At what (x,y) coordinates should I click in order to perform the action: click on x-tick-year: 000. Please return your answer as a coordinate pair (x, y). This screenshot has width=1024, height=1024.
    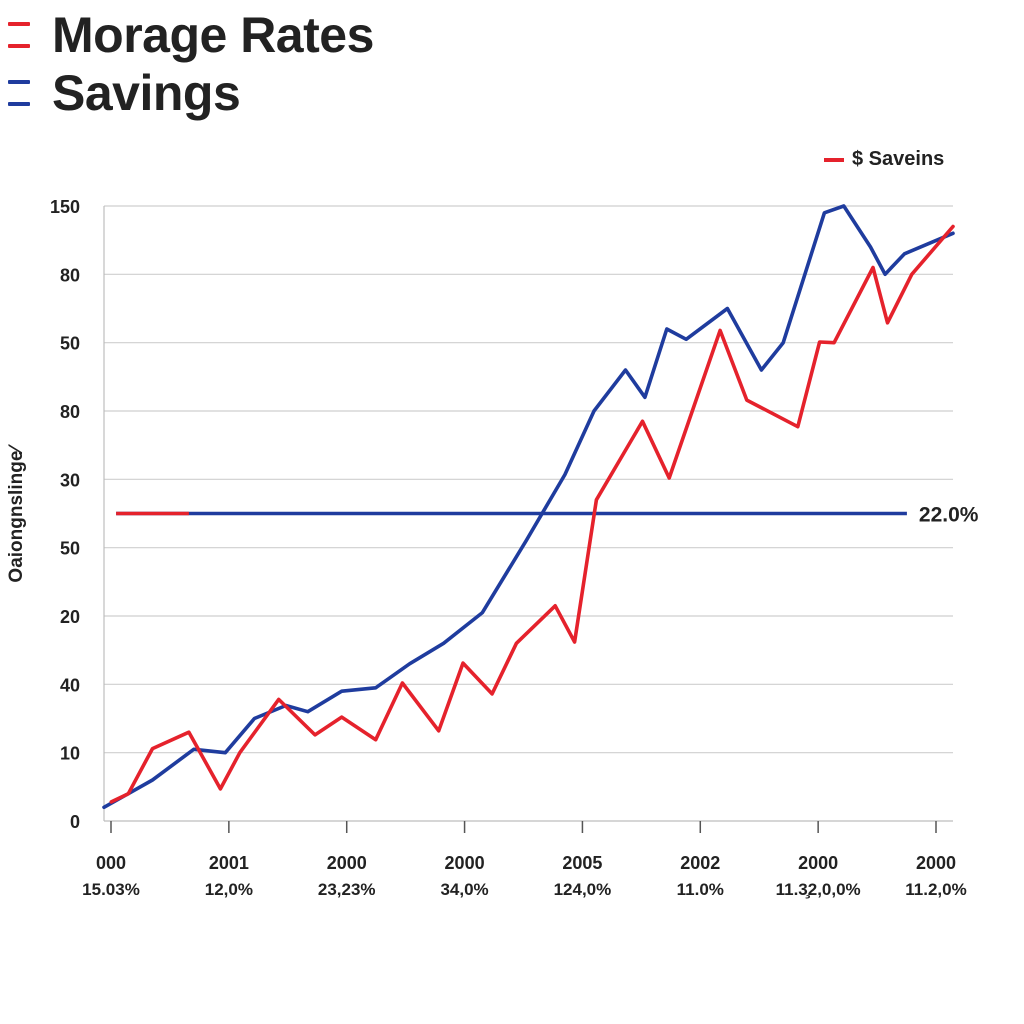
    Looking at the image, I should click on (111, 863).